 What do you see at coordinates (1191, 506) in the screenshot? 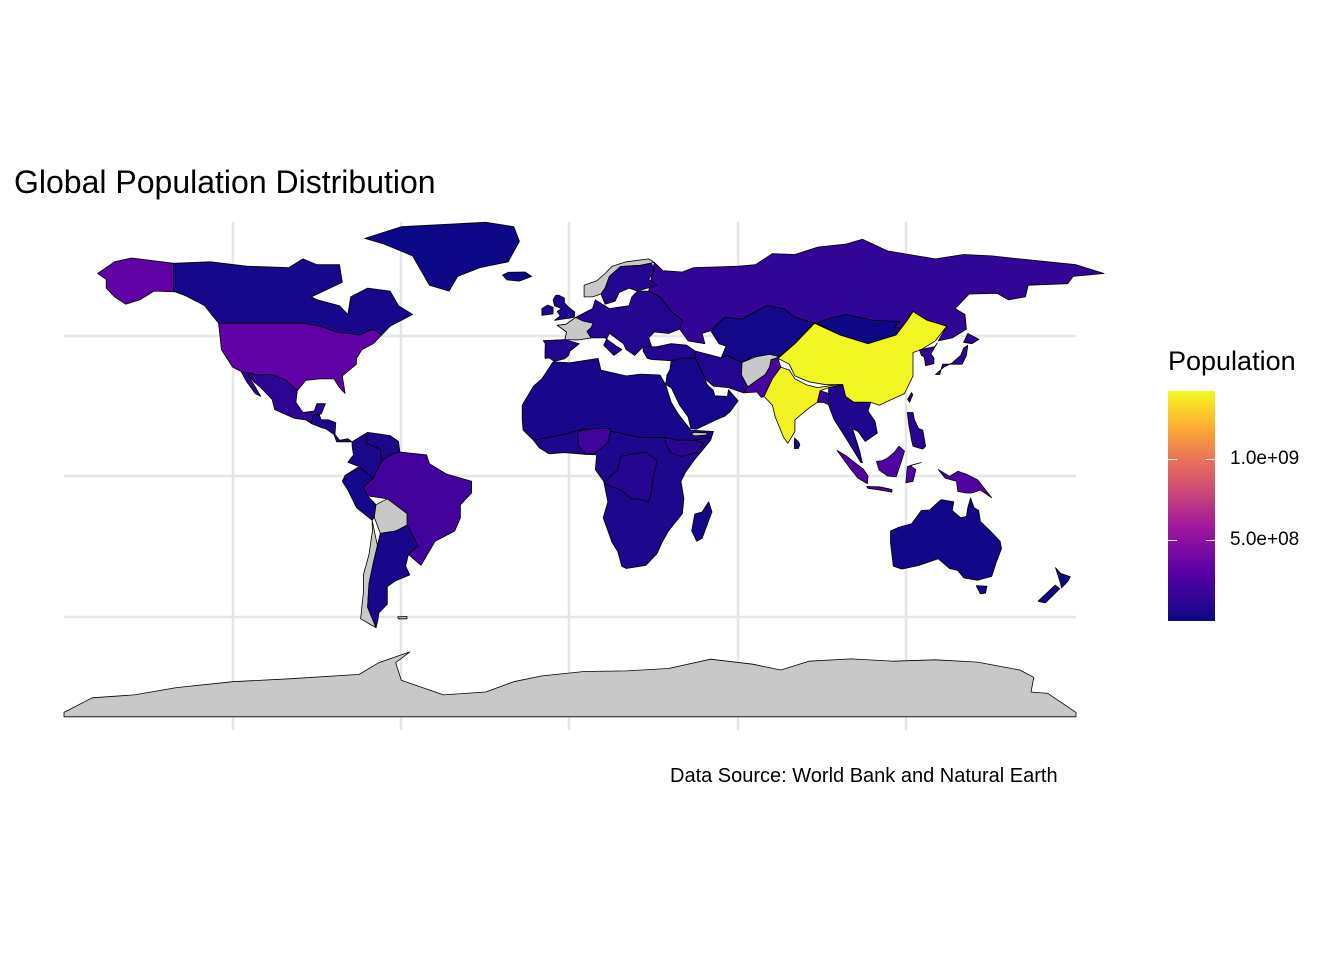
I see `legend-colorbar` at bounding box center [1191, 506].